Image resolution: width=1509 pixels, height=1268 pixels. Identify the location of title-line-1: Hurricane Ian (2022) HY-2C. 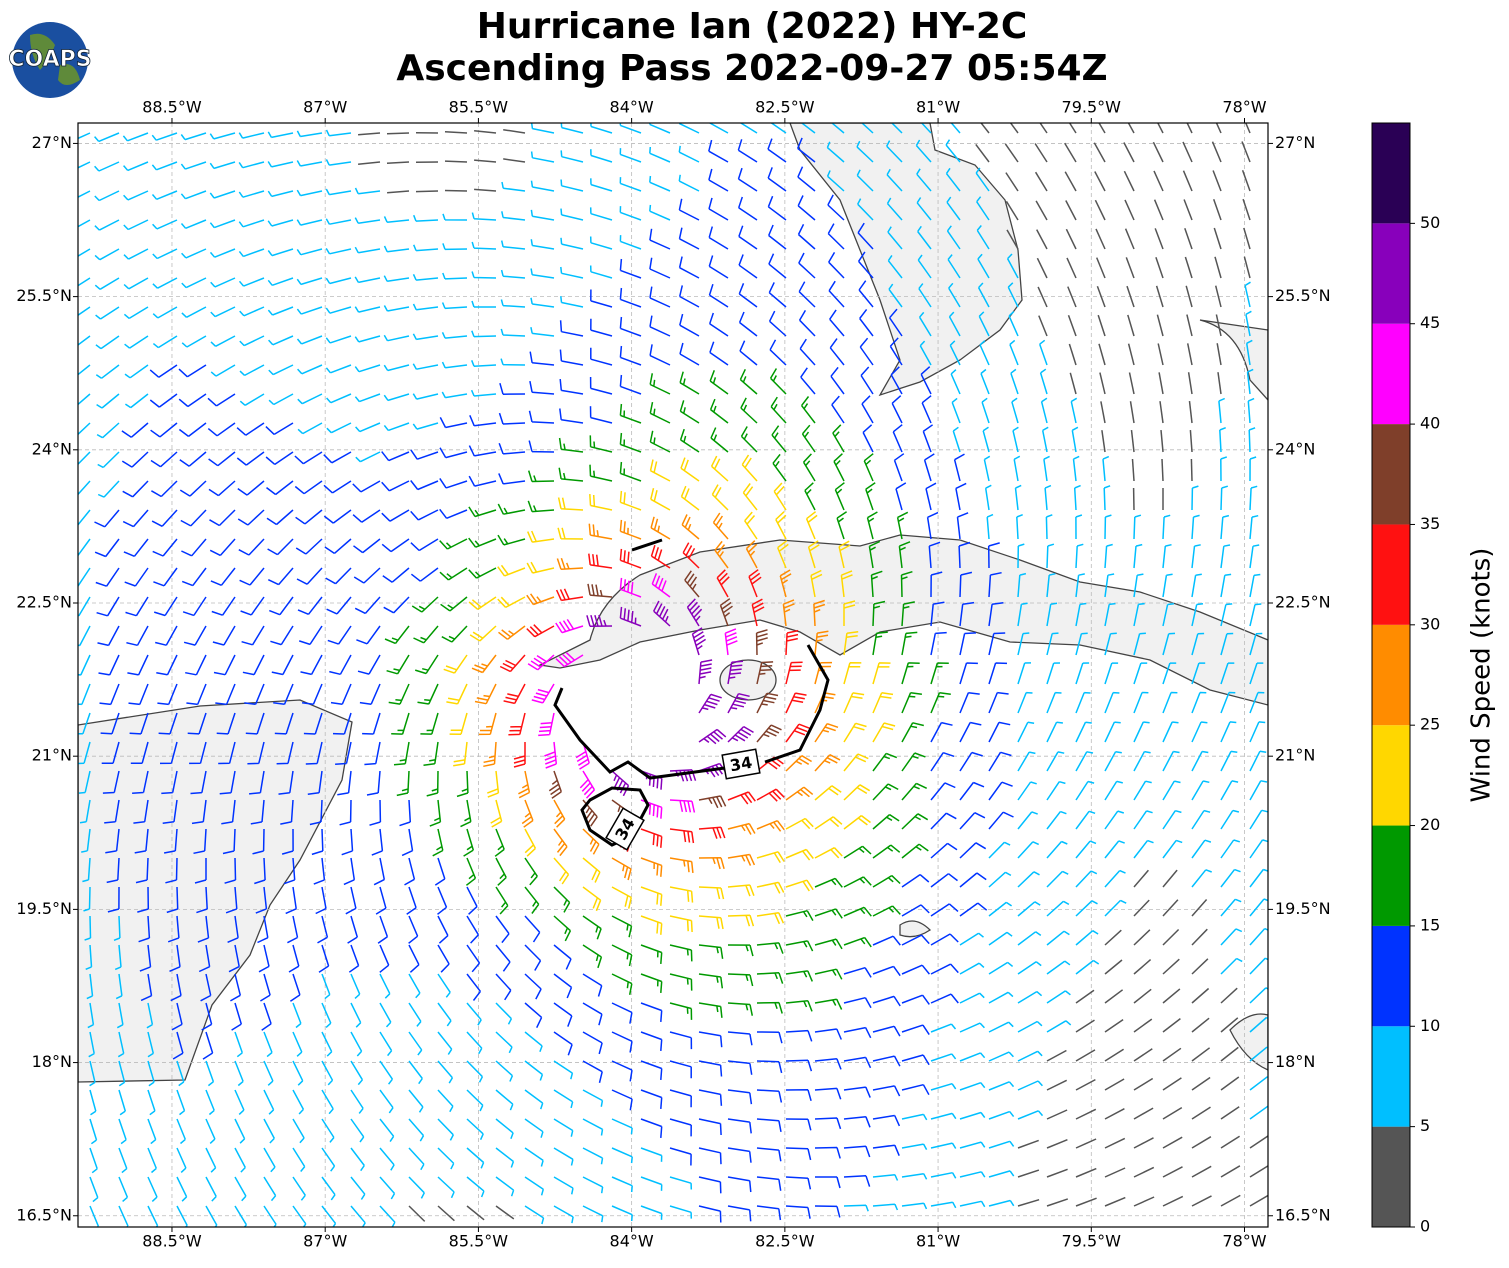
(752, 26).